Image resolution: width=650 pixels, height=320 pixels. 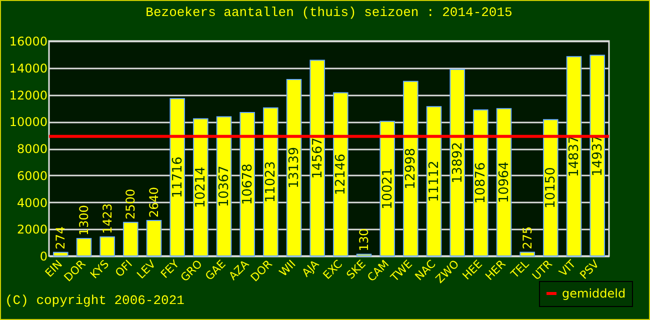 What do you see at coordinates (28, 41) in the screenshot?
I see `y-tick-label: 16000` at bounding box center [28, 41].